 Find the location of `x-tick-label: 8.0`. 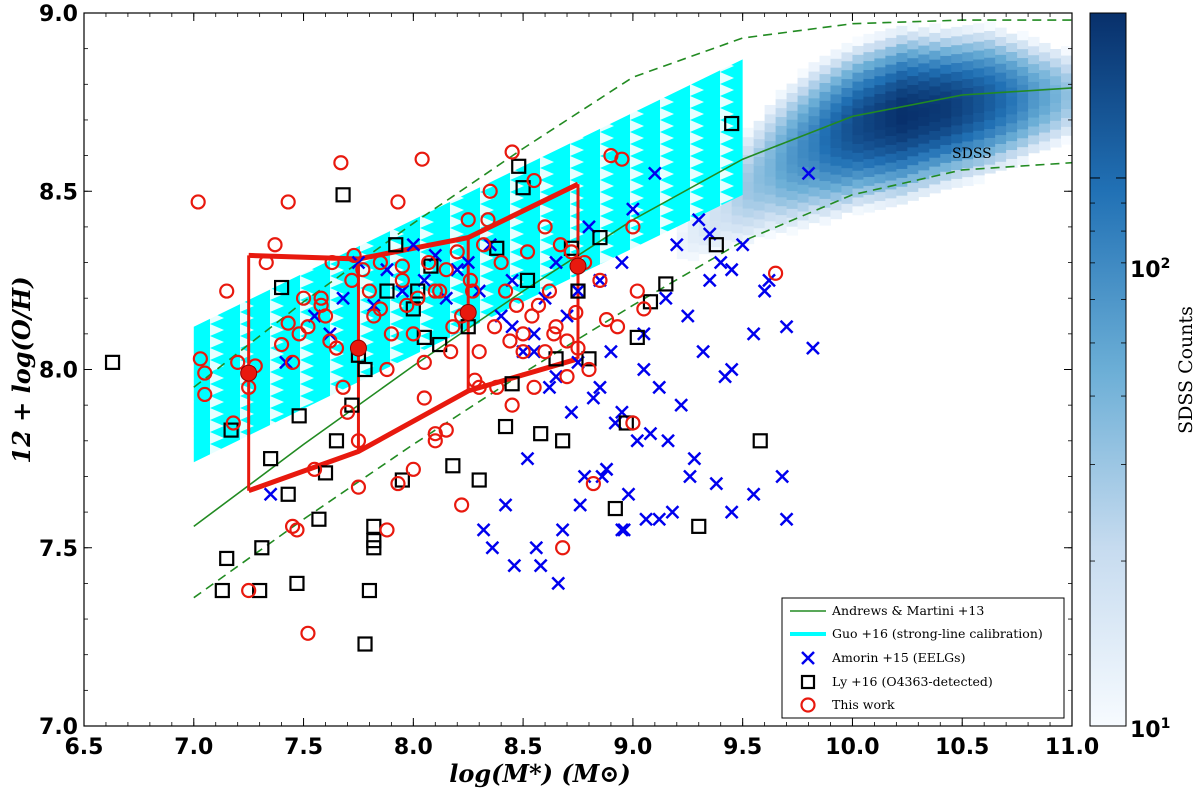

x-tick-label: 8.0 is located at coordinates (413, 747).